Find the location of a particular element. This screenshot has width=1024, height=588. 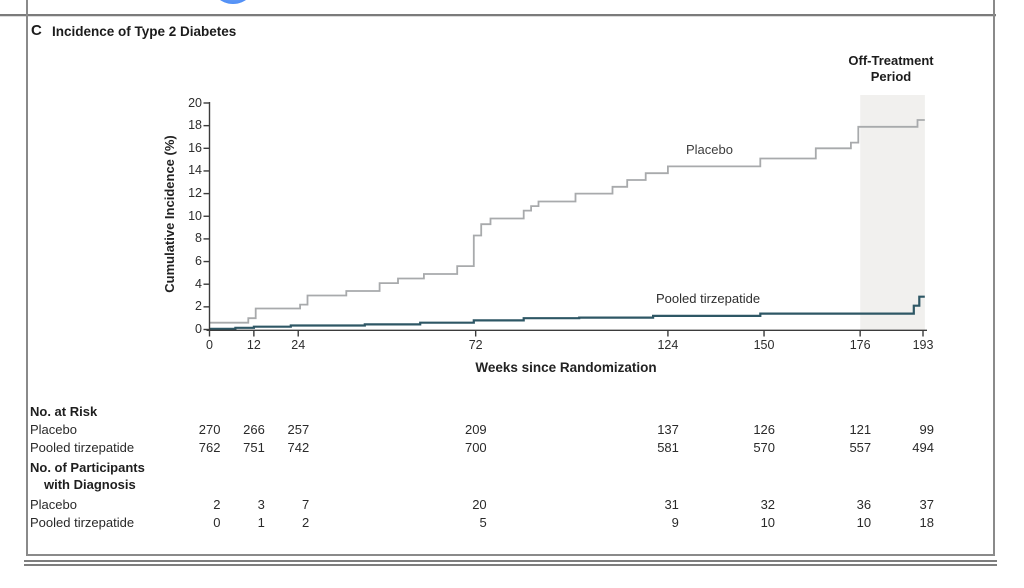

x-tick-label: 72 is located at coordinates (475, 345).